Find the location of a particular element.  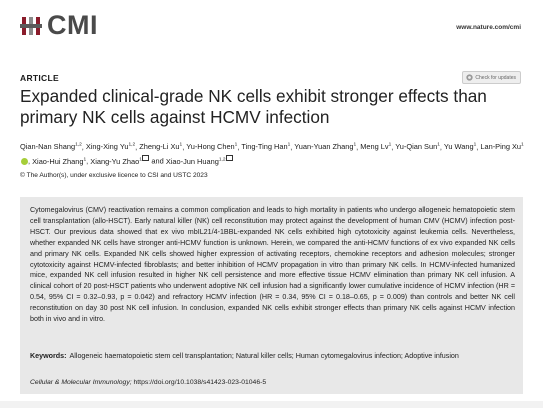

author-name: Yu Wang is located at coordinates (458, 147).